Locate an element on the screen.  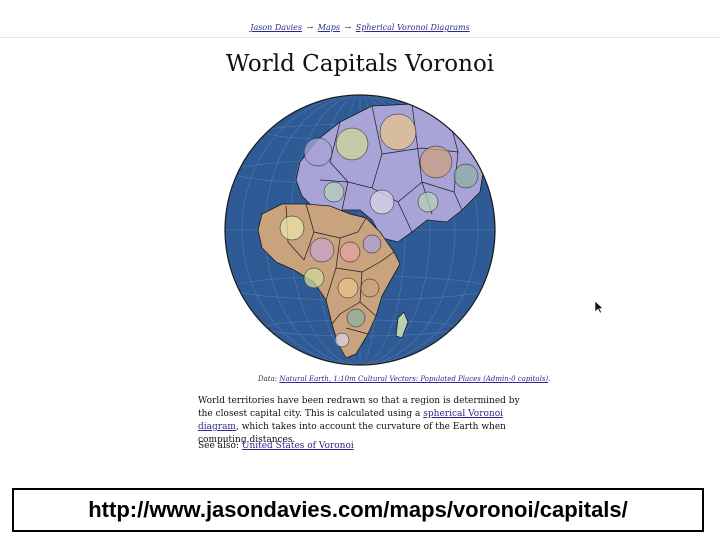
breadcrumb-link-spherical-voronoi: Spherical Voronoi Diagrams is located at coordinates (412, 27).